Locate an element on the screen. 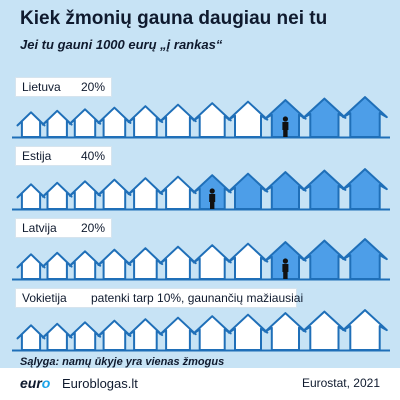 The image size is (400, 400). country-value: patenki tarp 10%, gaunančių mažiausiai is located at coordinates (197, 298).